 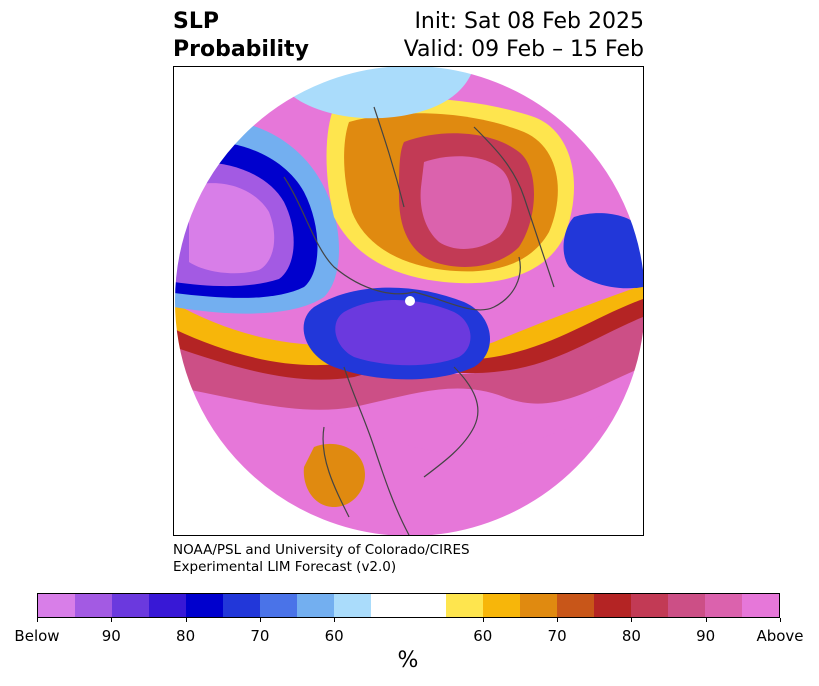 What do you see at coordinates (408, 660) in the screenshot?
I see `colorbar-unit: %` at bounding box center [408, 660].